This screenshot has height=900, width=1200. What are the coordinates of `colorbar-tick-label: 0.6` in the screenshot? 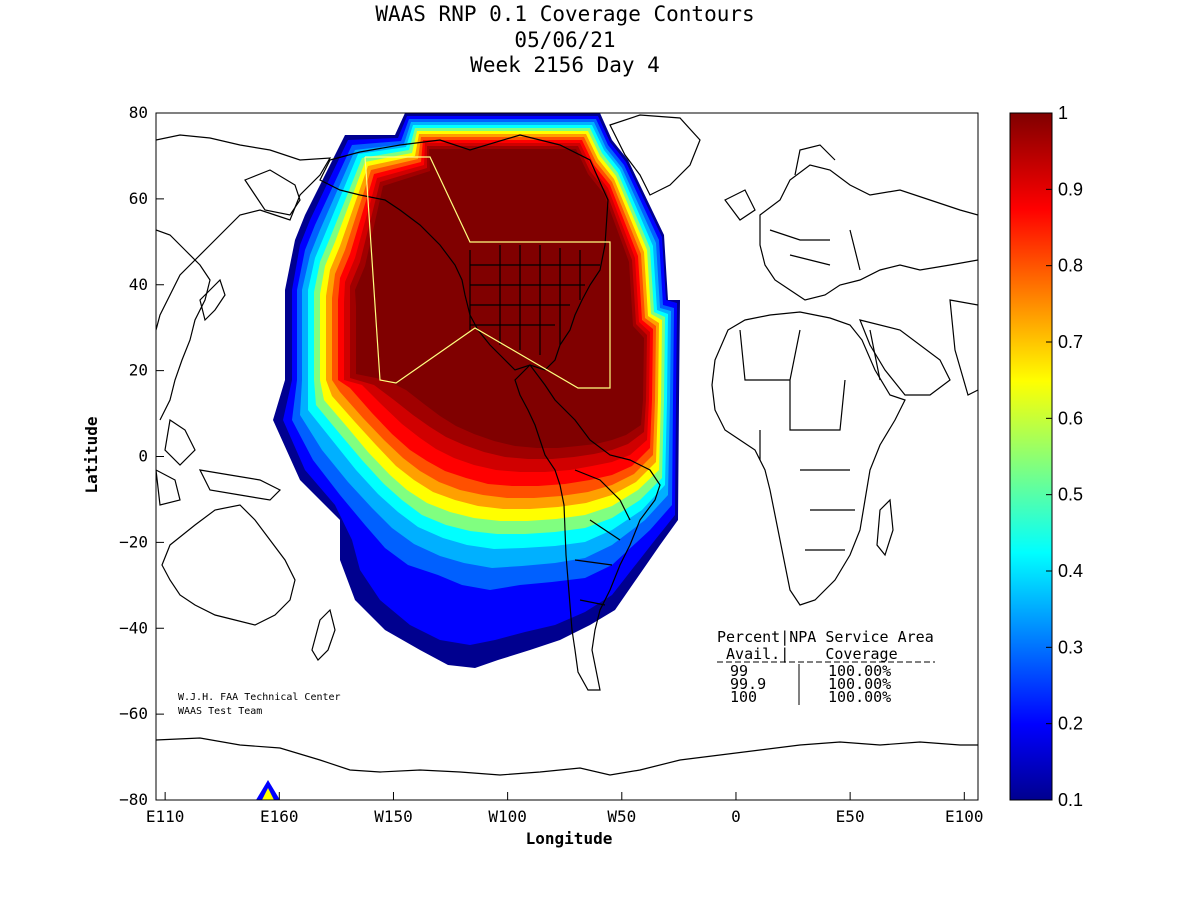 It's located at (1070, 418).